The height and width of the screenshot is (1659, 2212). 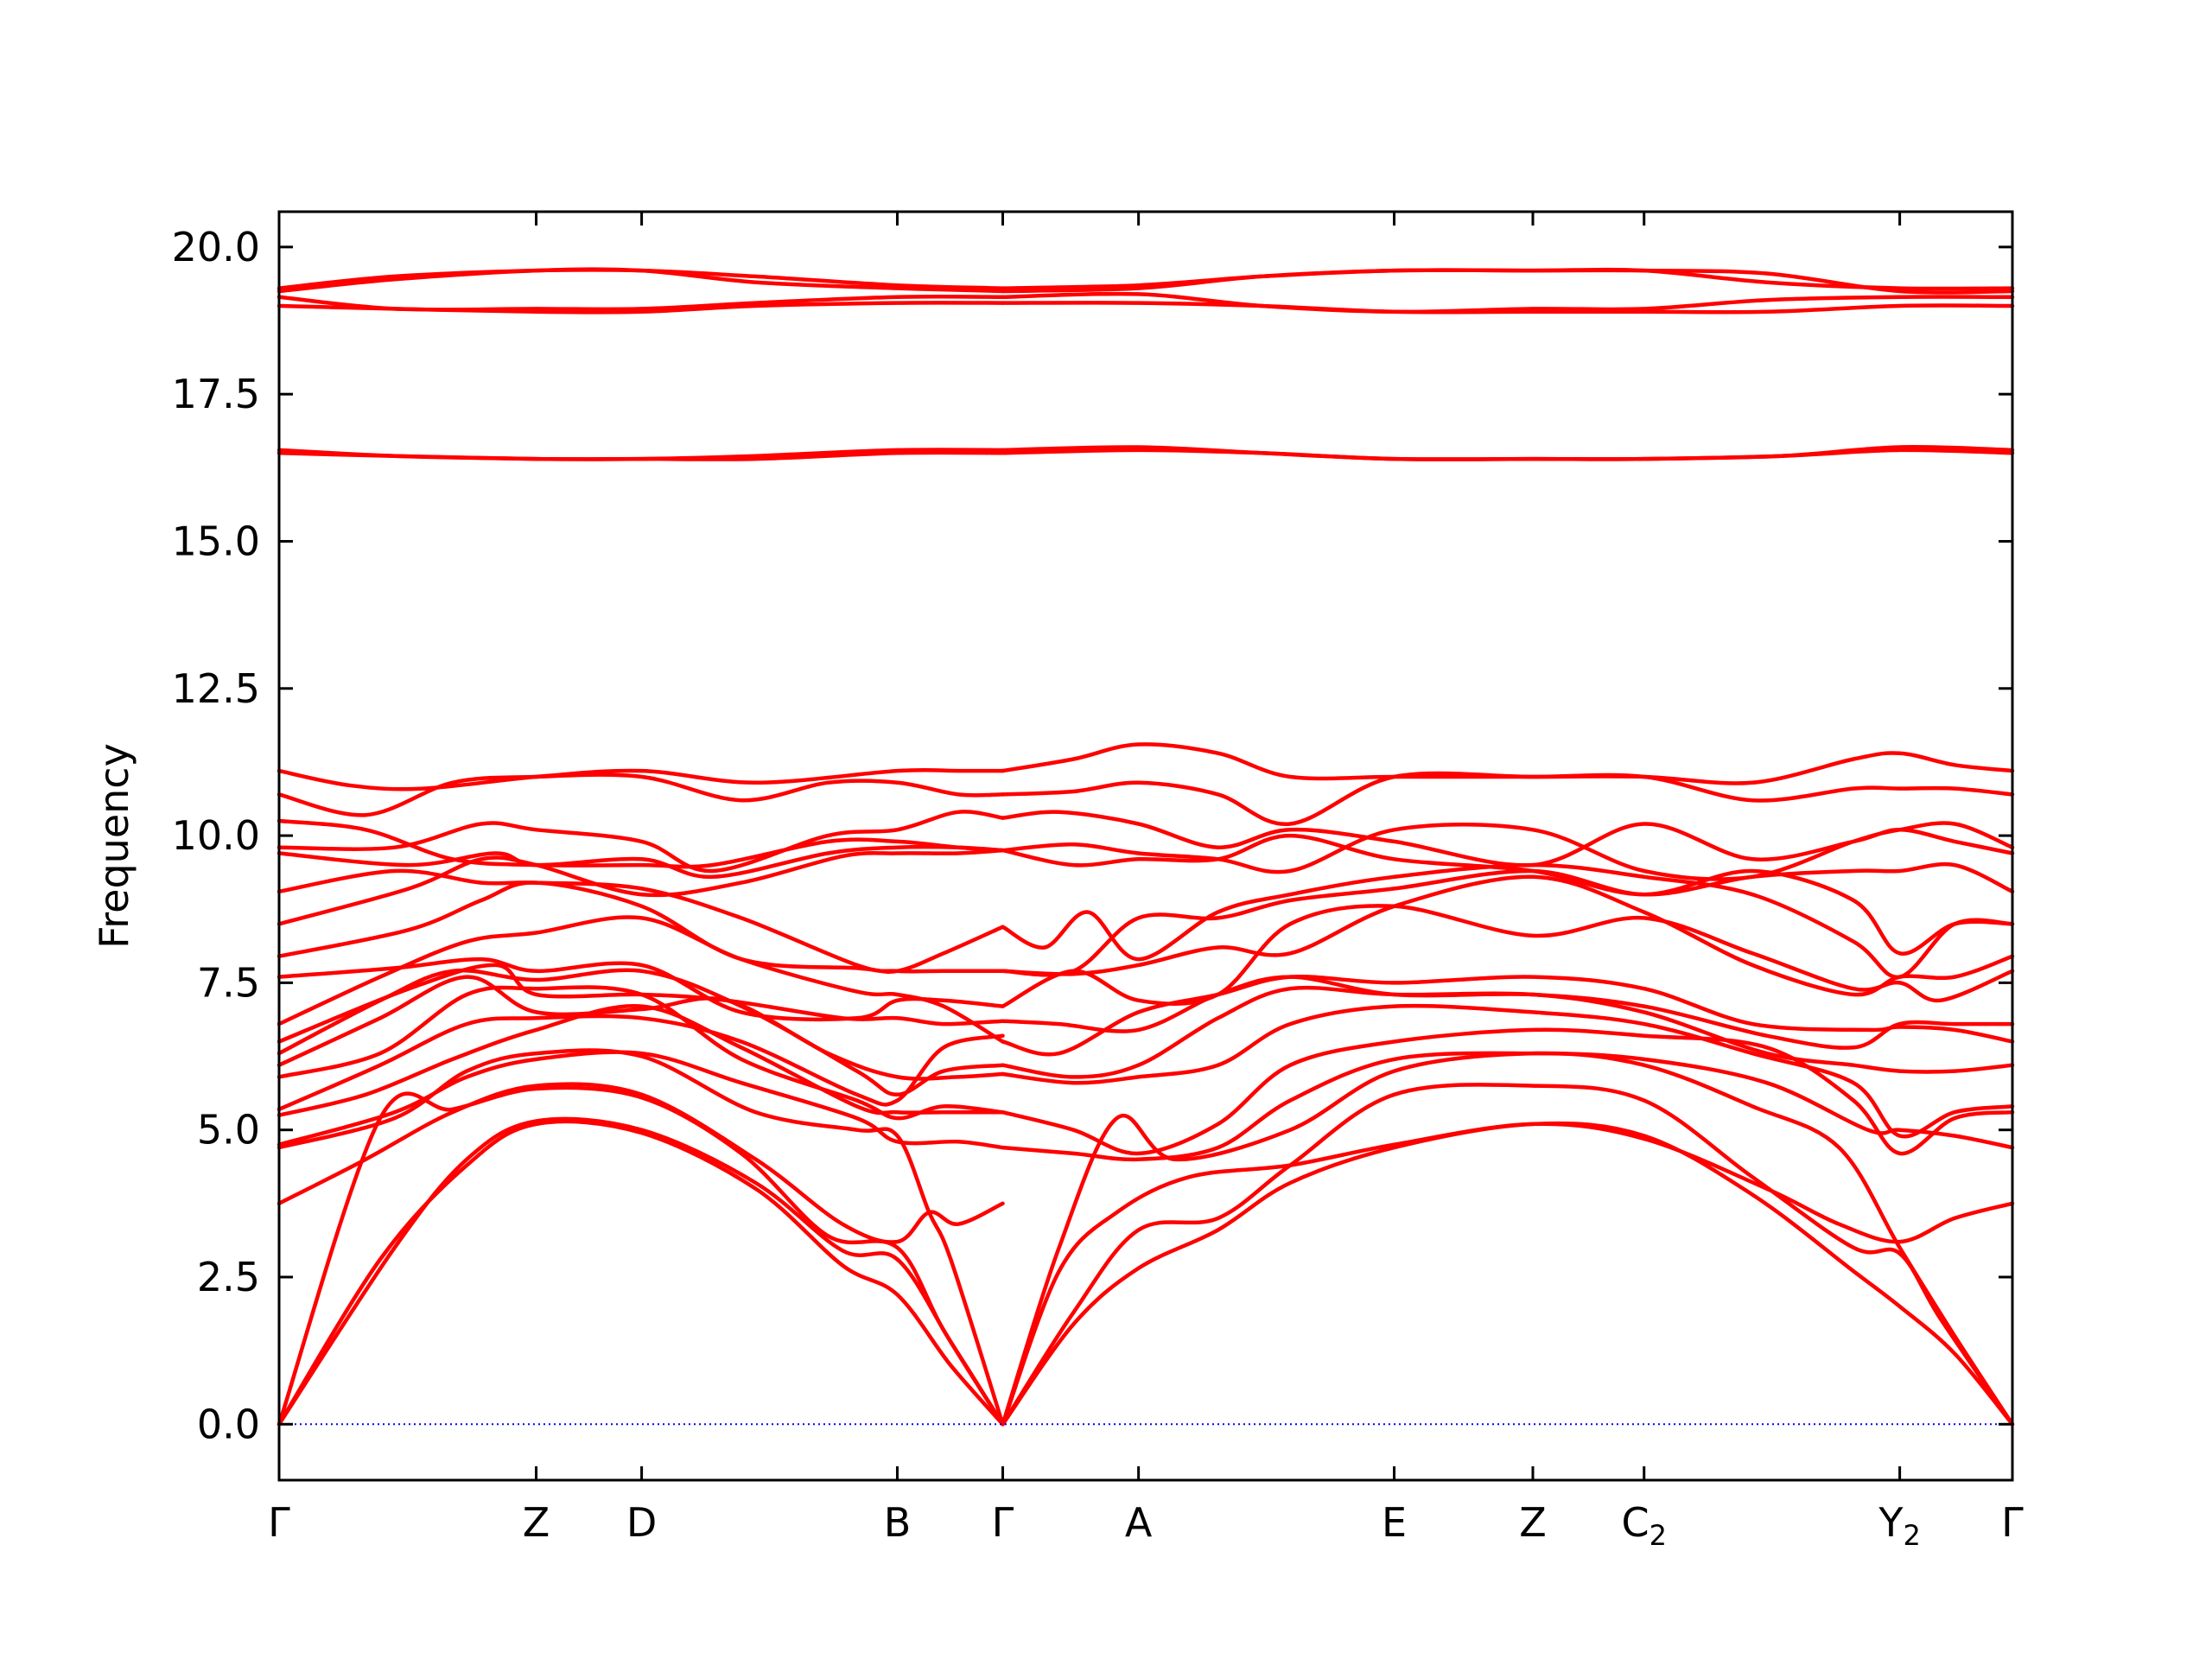 What do you see at coordinates (216, 247) in the screenshot?
I see `y-tick-label: 20.0` at bounding box center [216, 247].